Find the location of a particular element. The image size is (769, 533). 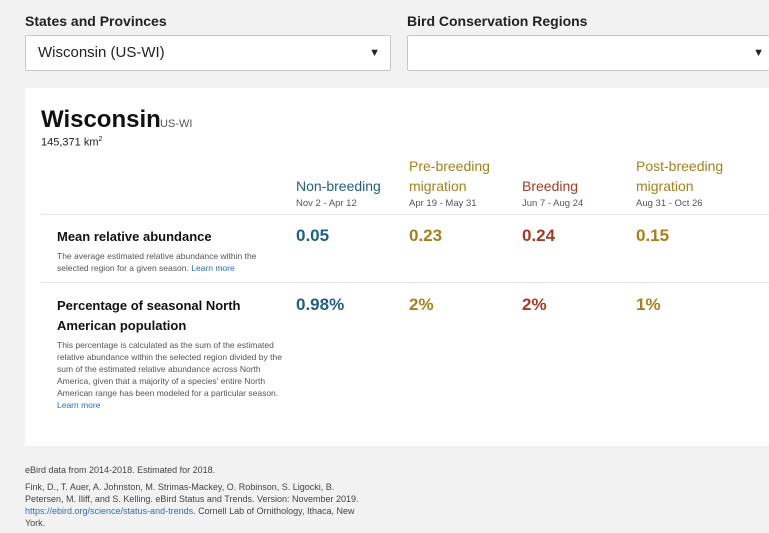

percentage-value-prebreeding: 2% is located at coordinates (421, 304).